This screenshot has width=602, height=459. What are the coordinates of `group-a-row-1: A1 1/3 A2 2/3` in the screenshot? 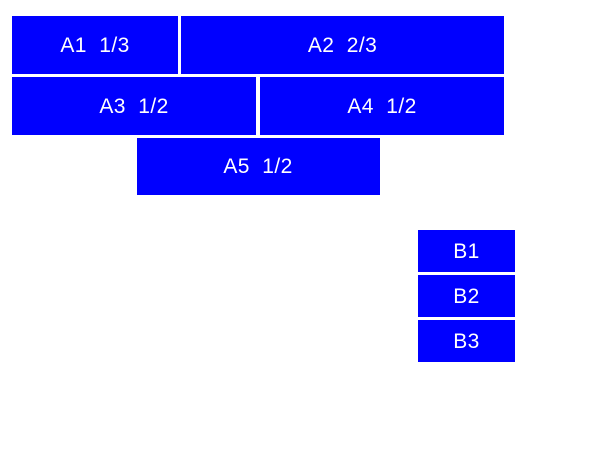 It's located at (258, 45).